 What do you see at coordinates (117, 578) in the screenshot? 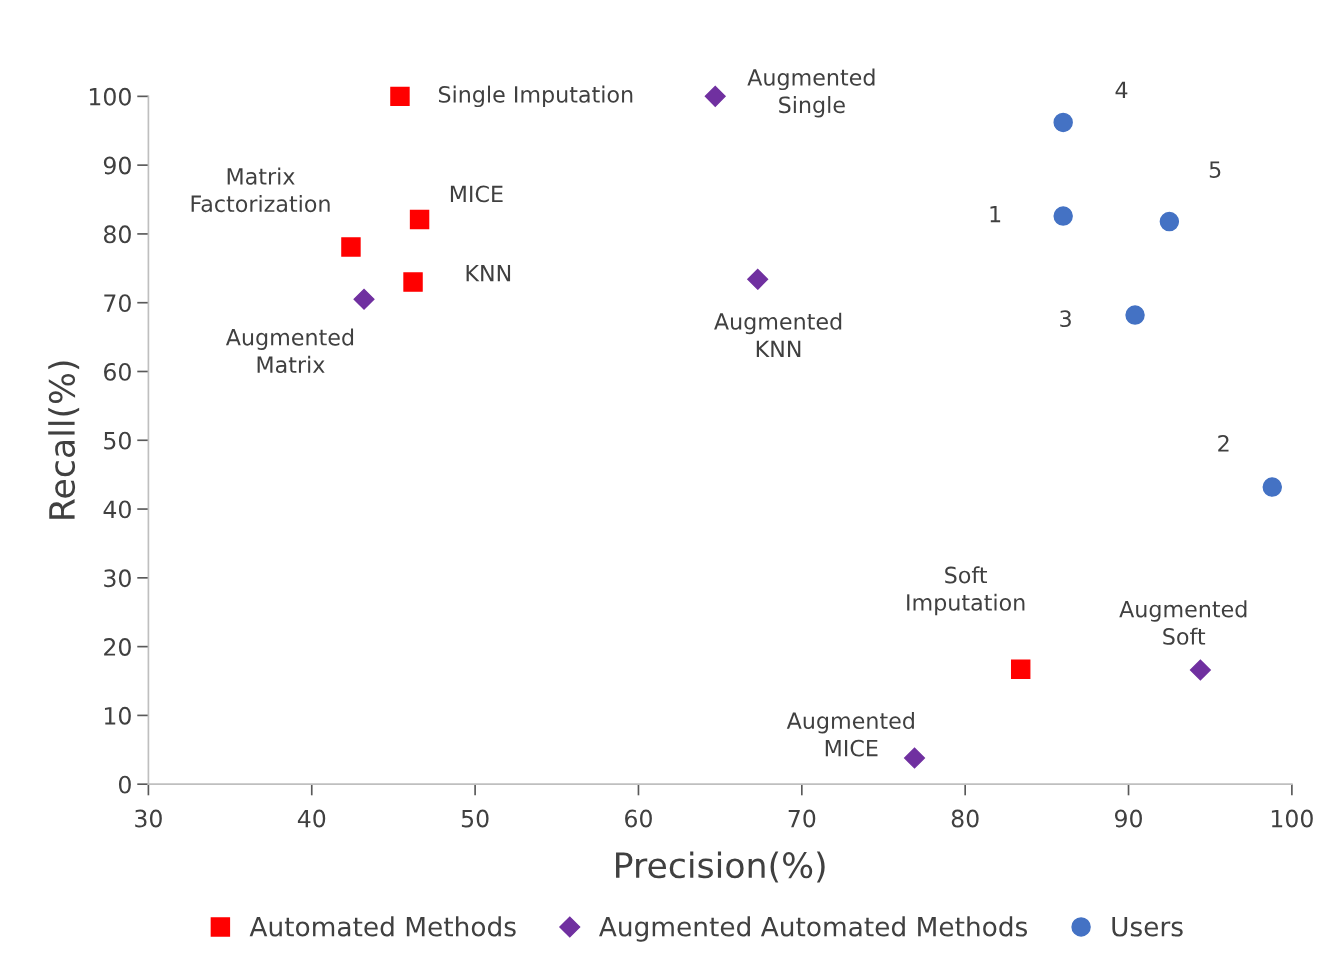
I see `y-tick-label: 30` at bounding box center [117, 578].